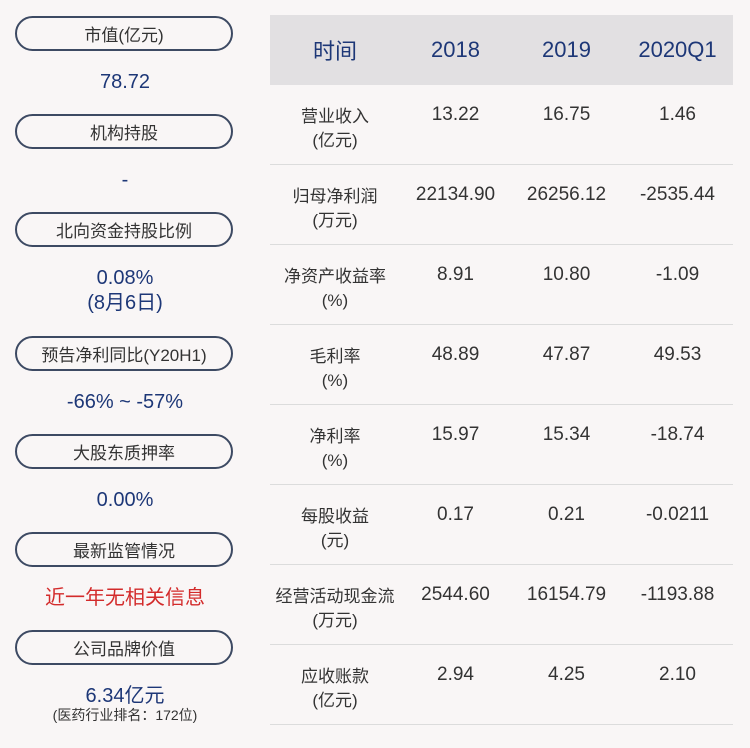 The width and height of the screenshot is (750, 748). I want to click on table-cell: 13.22, so click(455, 114).